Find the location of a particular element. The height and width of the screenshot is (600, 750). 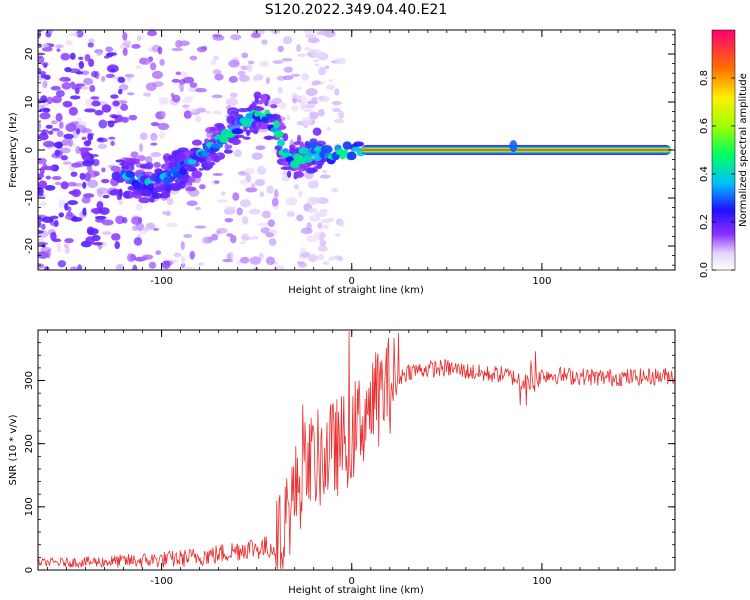

snr-y-tick-label: 200 is located at coordinates (29, 443).